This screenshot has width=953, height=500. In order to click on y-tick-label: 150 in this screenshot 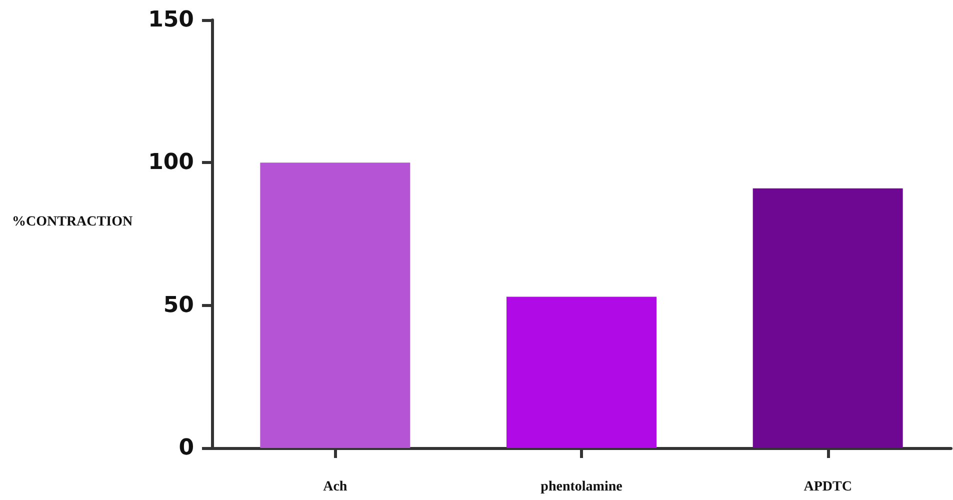, I will do `click(171, 20)`.